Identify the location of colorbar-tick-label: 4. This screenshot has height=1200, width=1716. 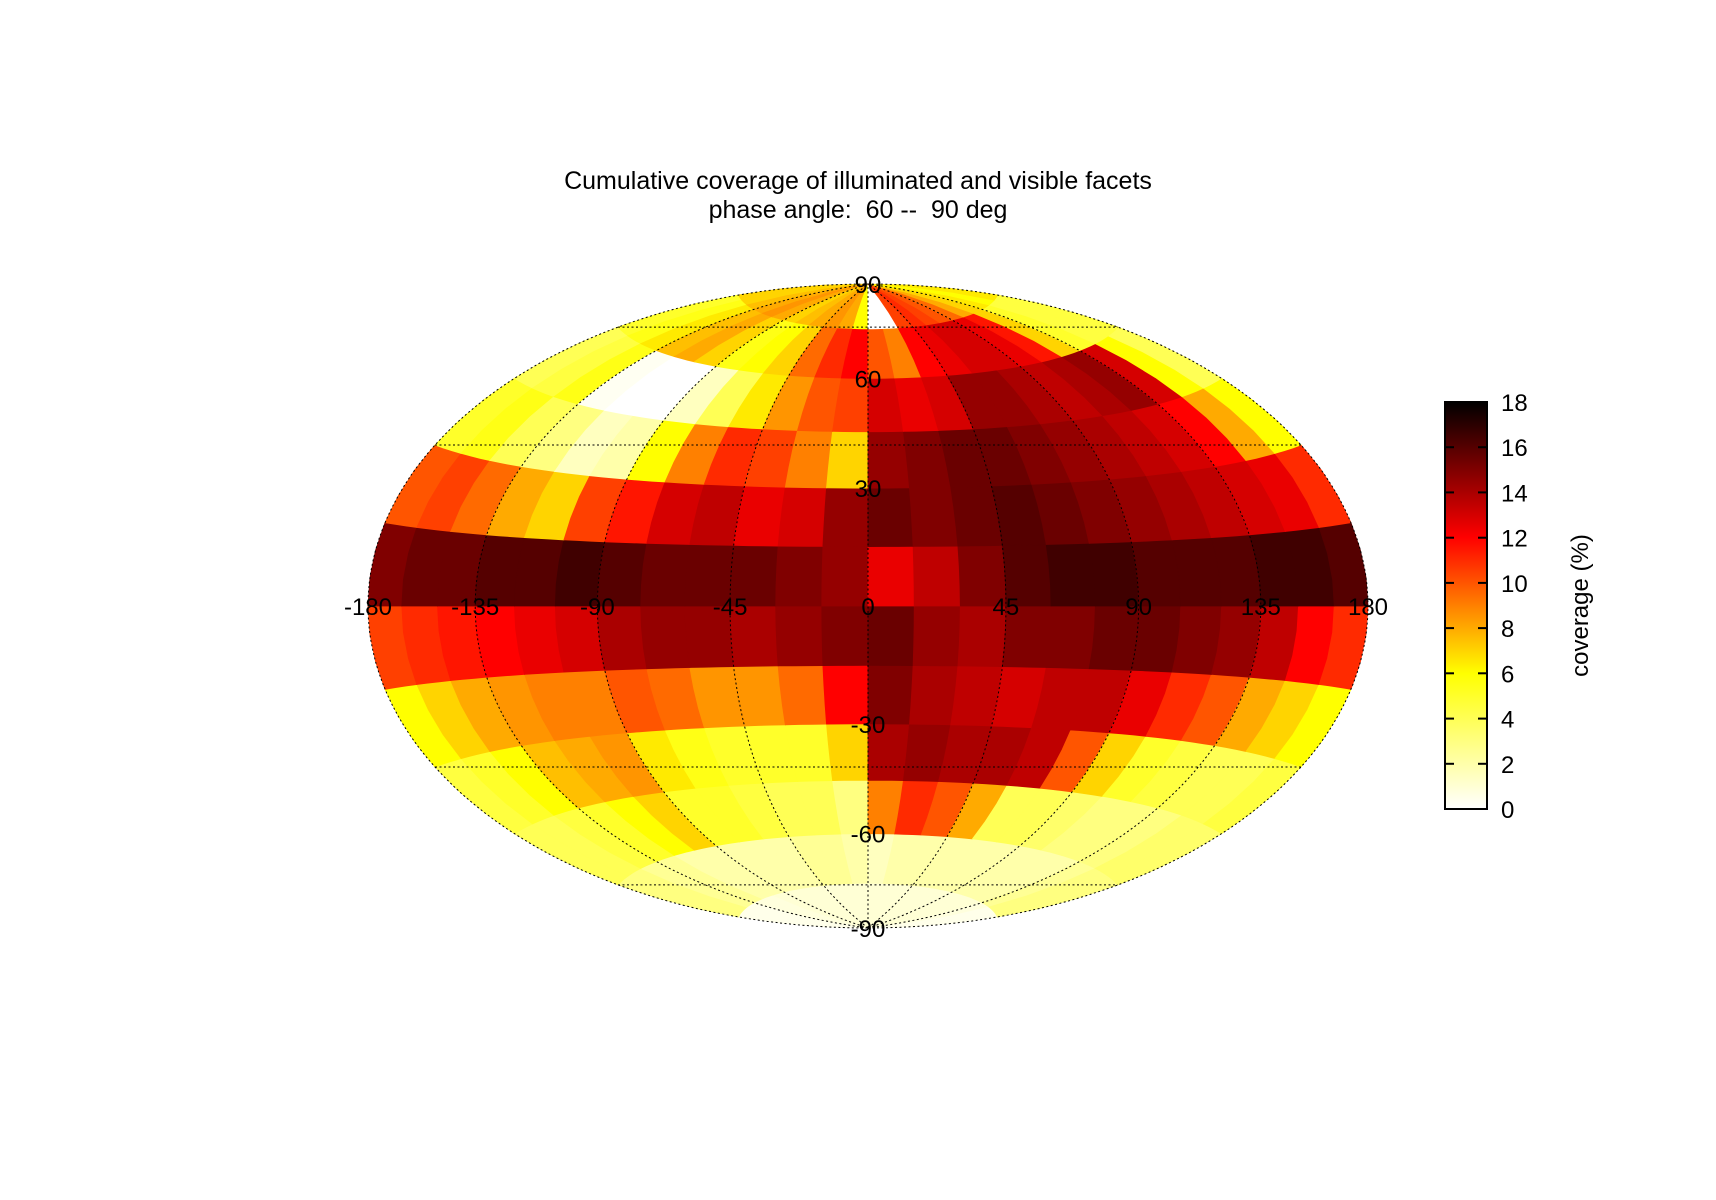
(1507, 720).